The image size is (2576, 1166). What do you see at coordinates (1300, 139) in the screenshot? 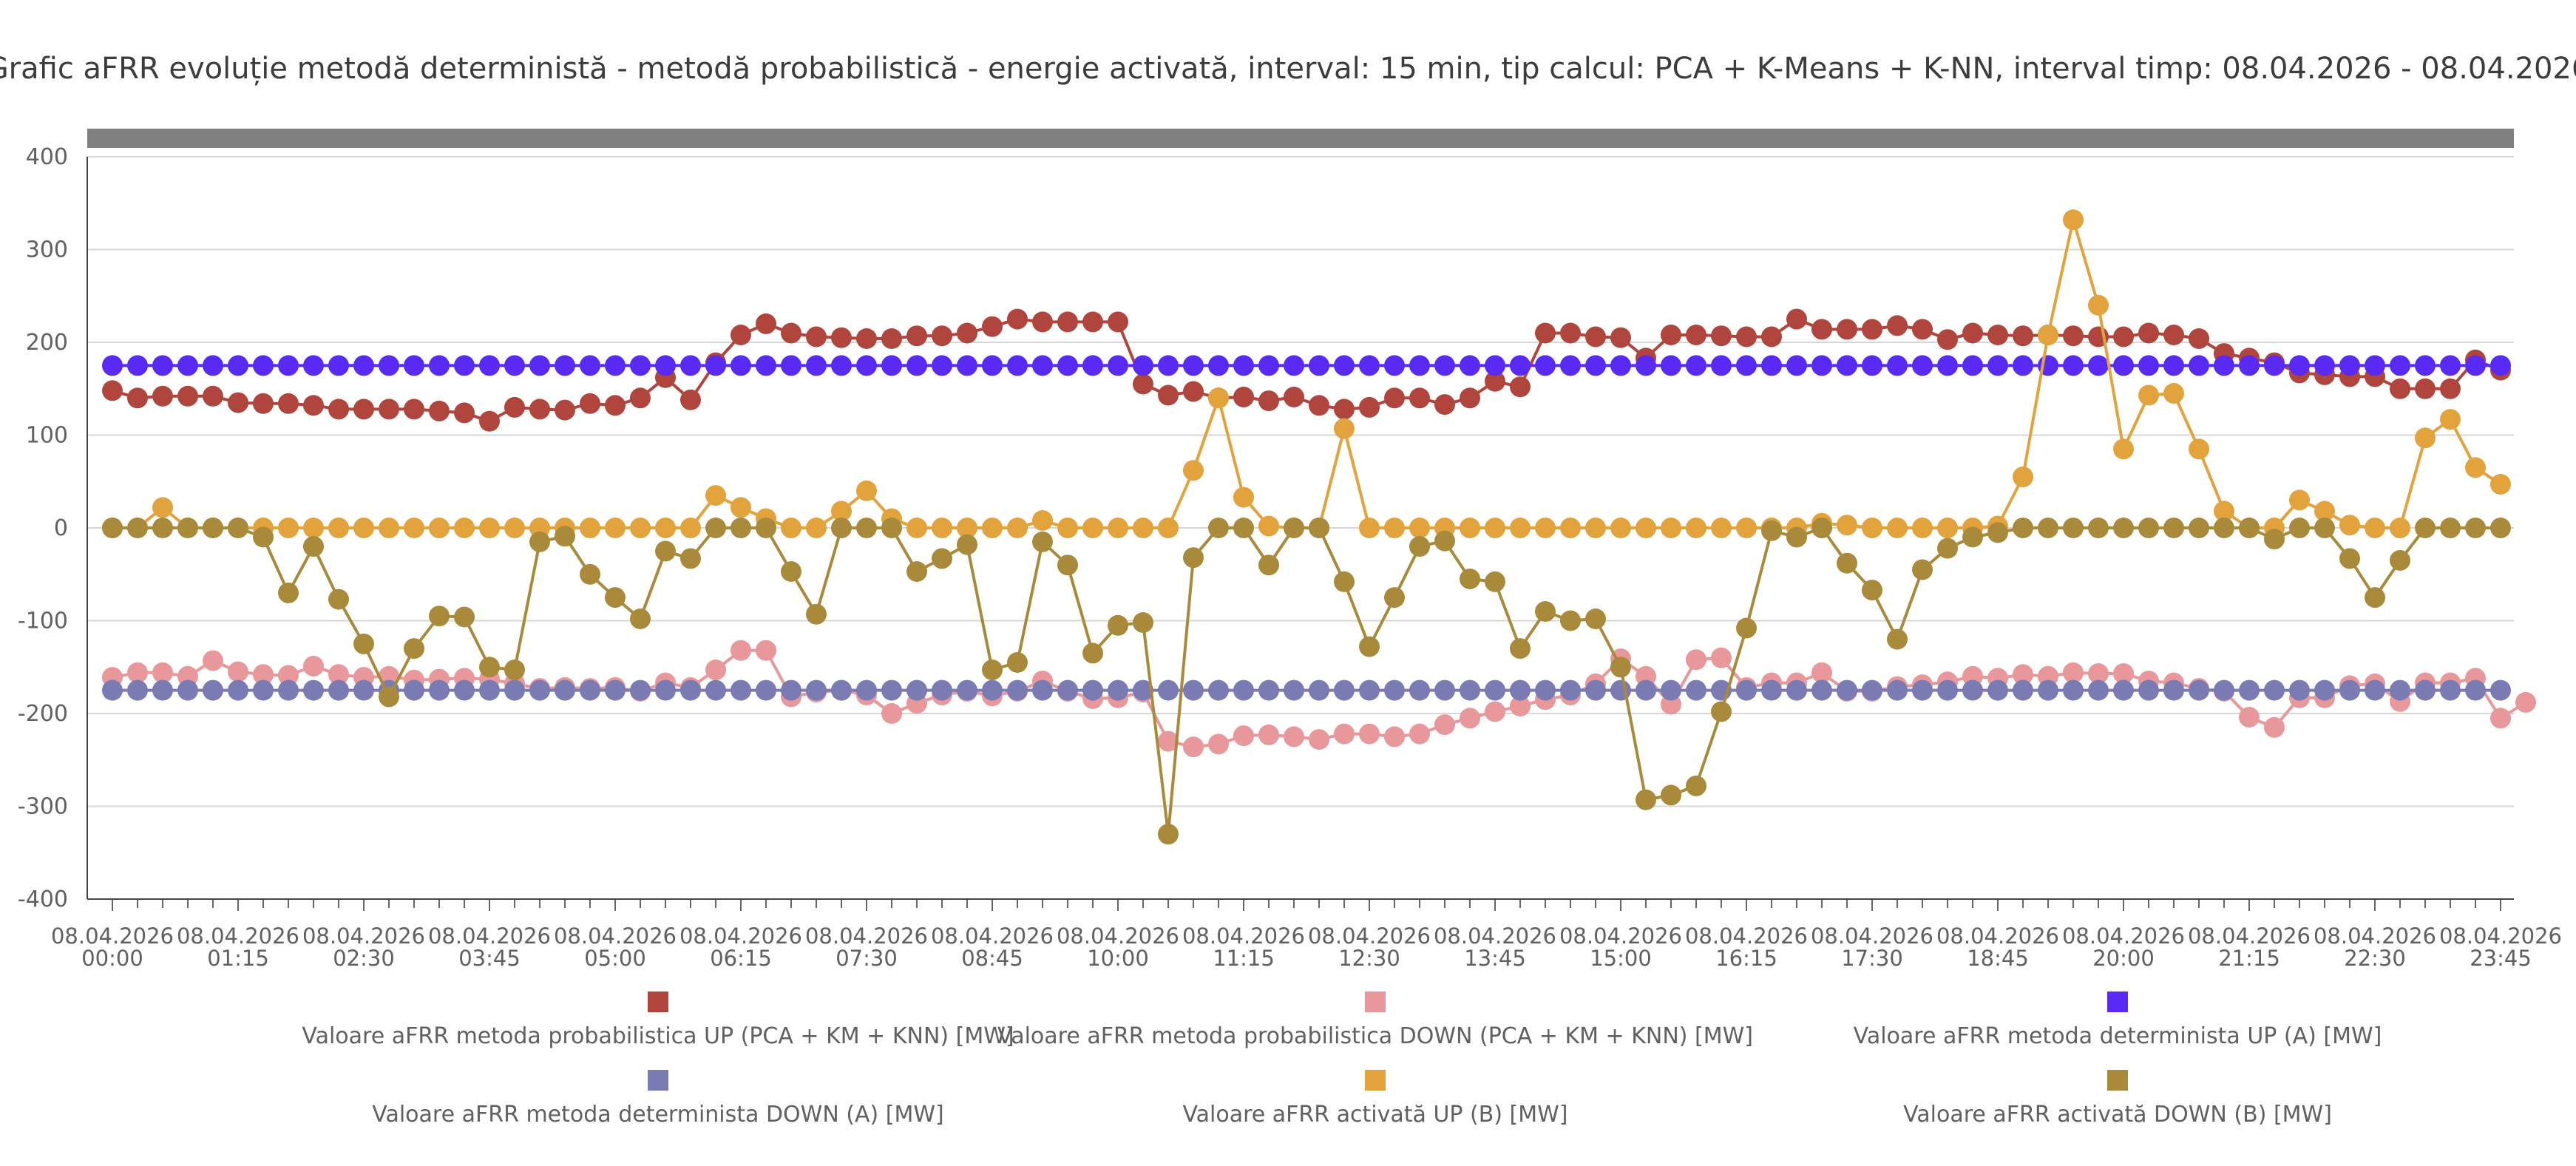
I see `range-navigator-bar` at bounding box center [1300, 139].